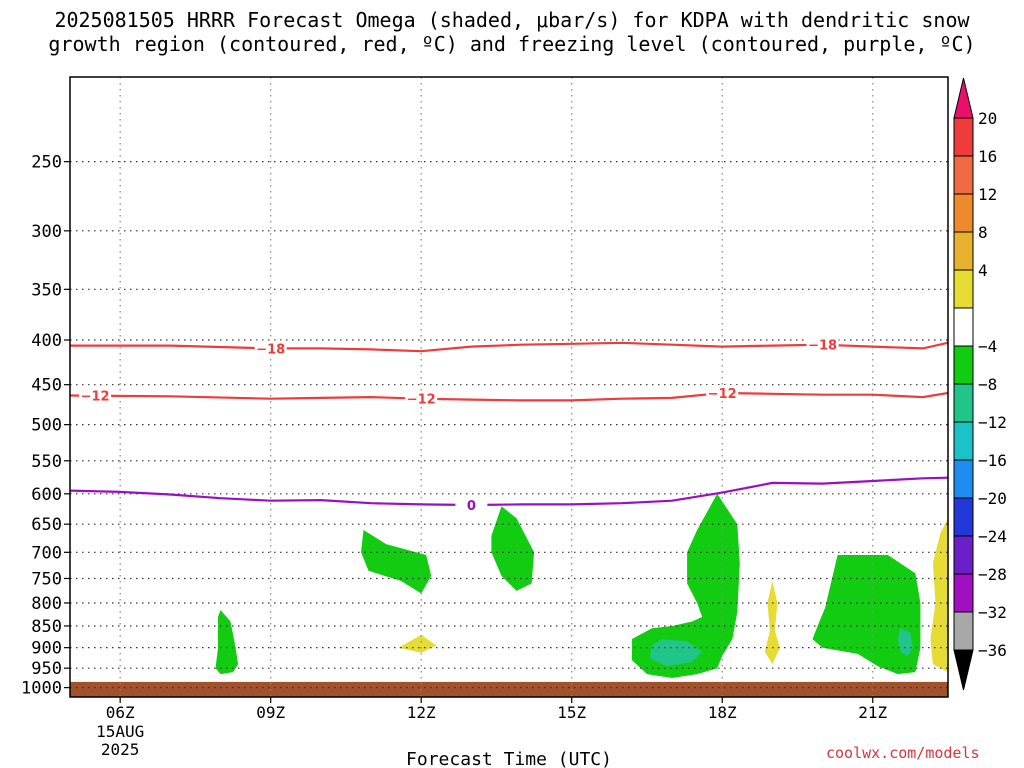 This screenshot has width=1024, height=768. I want to click on x-tick-label-06Z: 06Z, so click(120, 712).